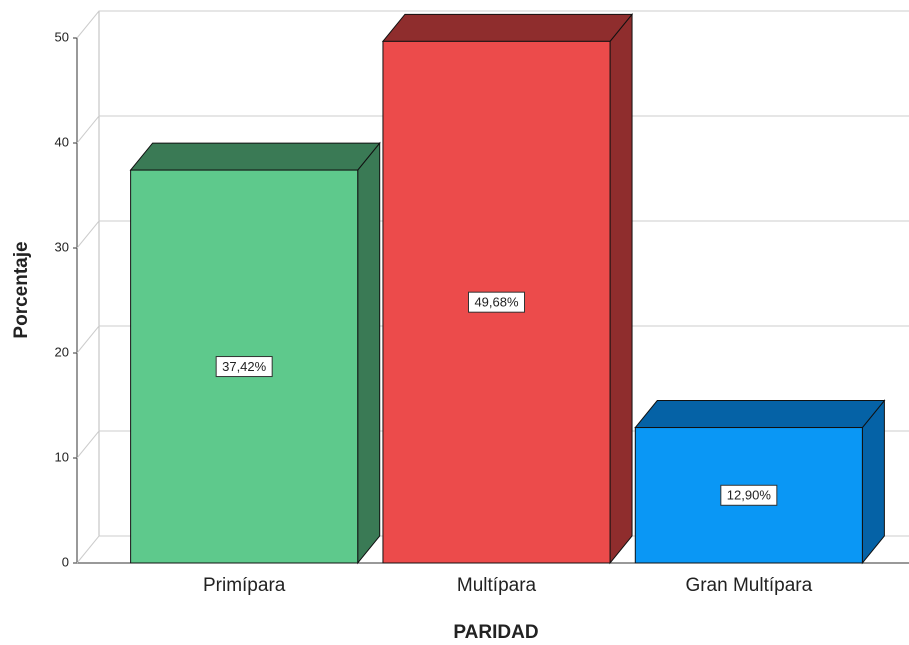 This screenshot has height=645, width=909. What do you see at coordinates (62, 246) in the screenshot?
I see `y-tick-label: 30` at bounding box center [62, 246].